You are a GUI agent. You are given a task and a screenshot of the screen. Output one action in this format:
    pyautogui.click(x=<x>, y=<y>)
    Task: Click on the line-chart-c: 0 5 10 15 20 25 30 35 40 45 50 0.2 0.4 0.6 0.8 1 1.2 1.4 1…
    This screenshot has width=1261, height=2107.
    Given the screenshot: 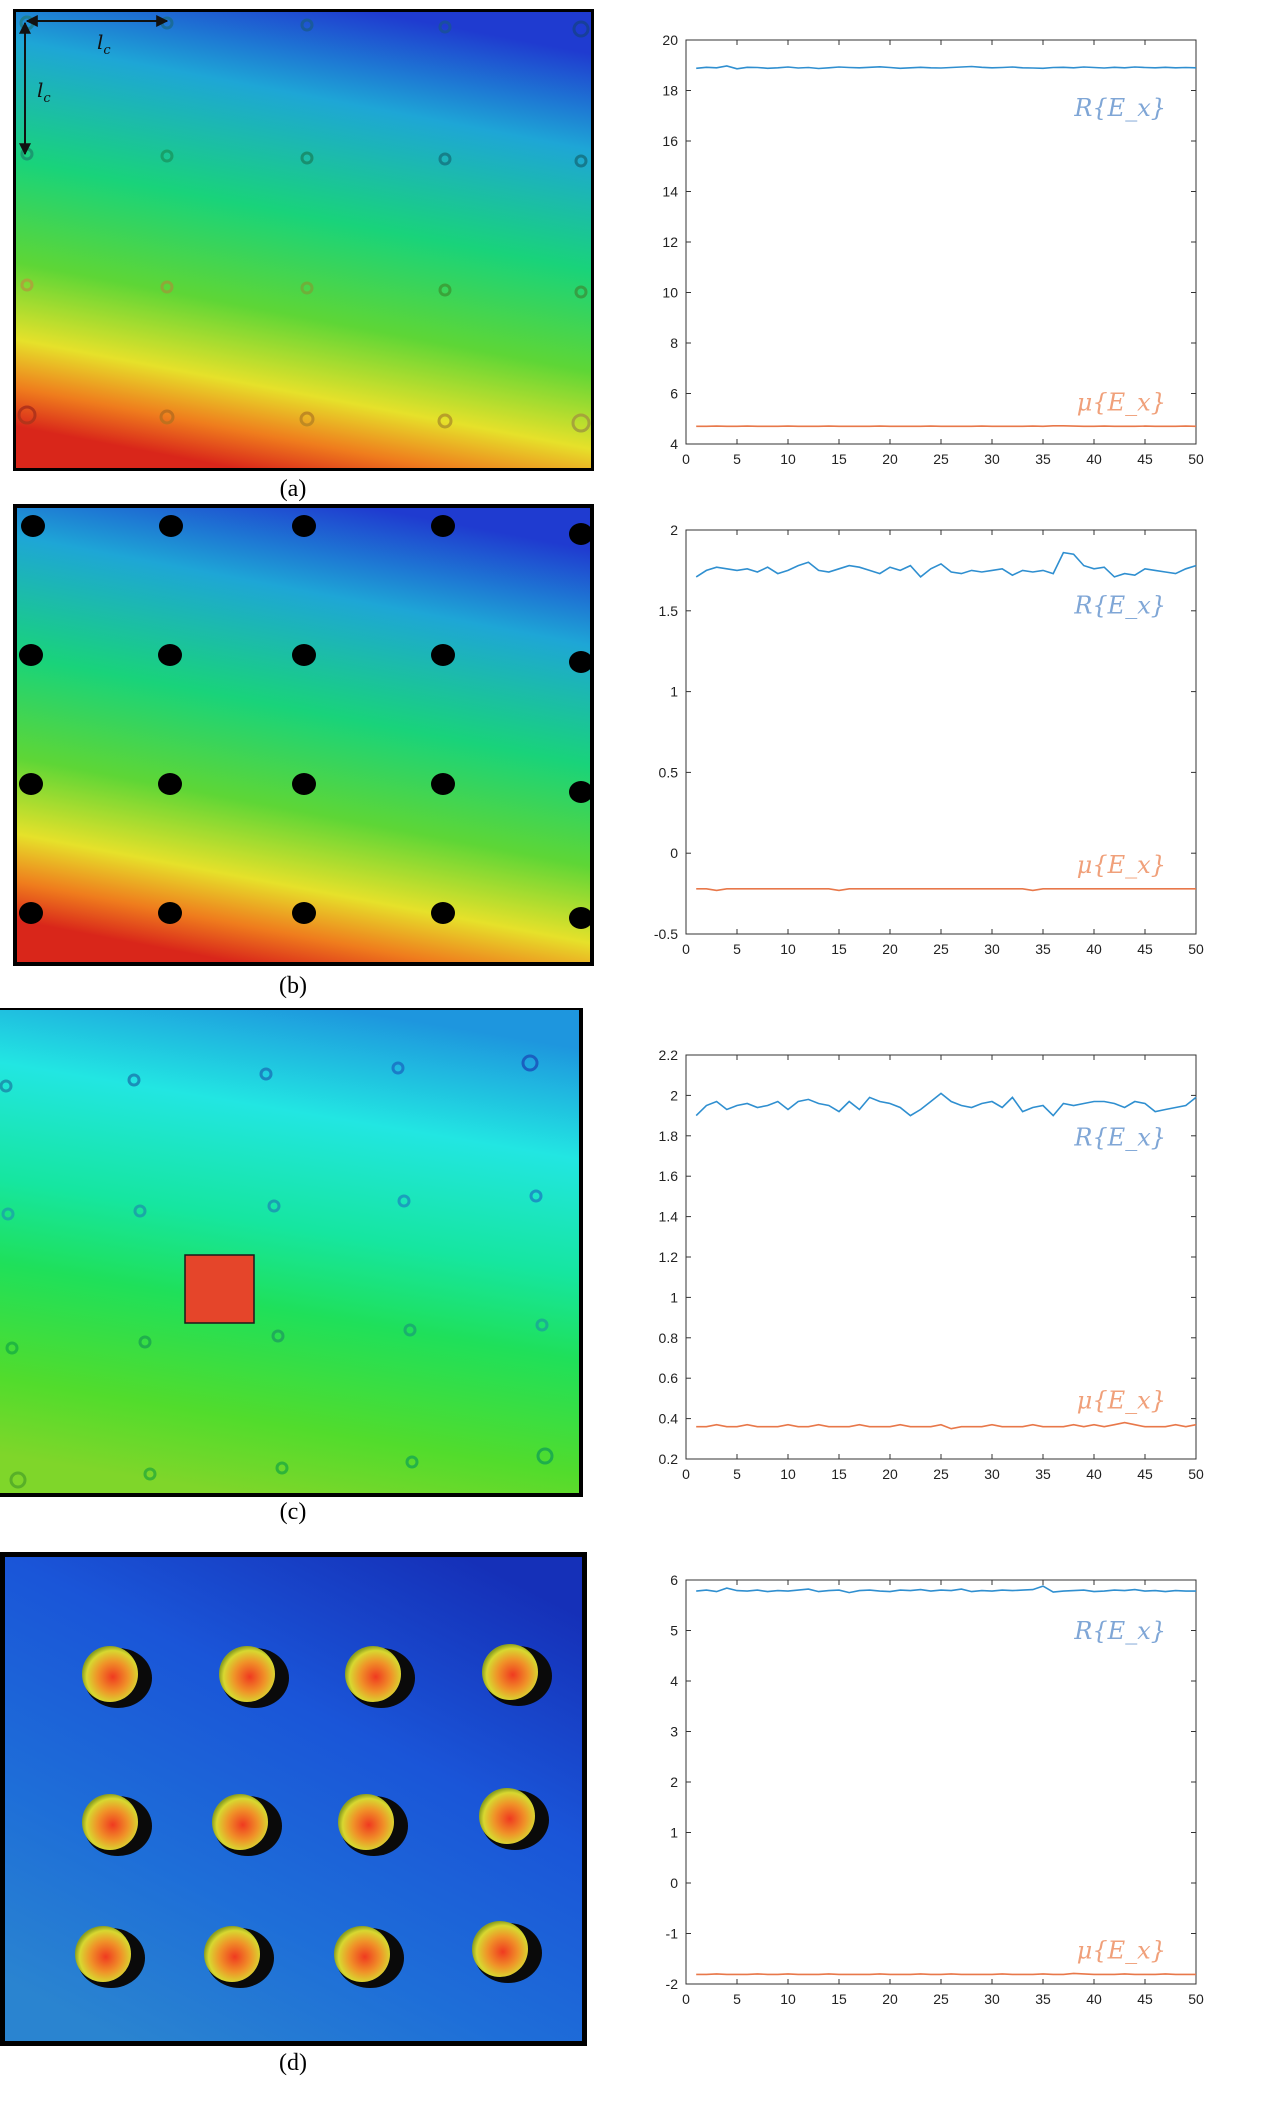 What is the action you would take?
    pyautogui.click(x=935, y=1265)
    